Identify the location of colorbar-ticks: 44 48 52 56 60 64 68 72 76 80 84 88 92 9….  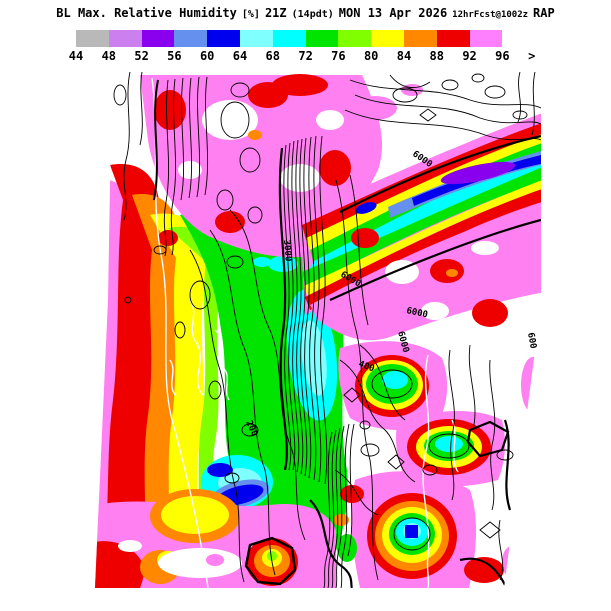
(302, 56).